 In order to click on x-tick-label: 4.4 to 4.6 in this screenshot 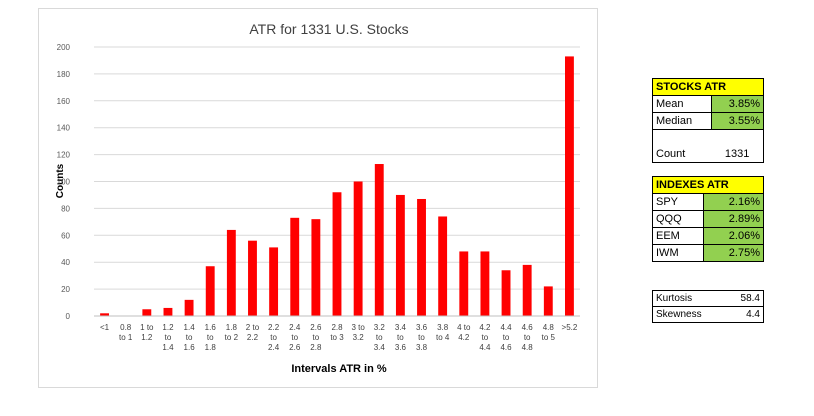, I will do `click(506, 337)`.